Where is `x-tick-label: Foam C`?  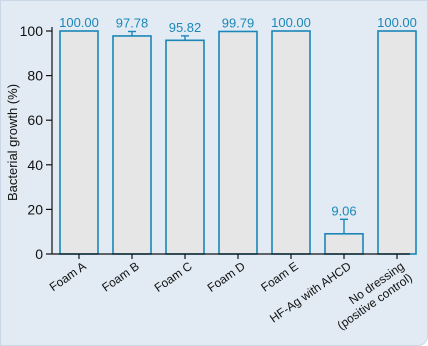 x-tick-label: Foam C is located at coordinates (173, 277).